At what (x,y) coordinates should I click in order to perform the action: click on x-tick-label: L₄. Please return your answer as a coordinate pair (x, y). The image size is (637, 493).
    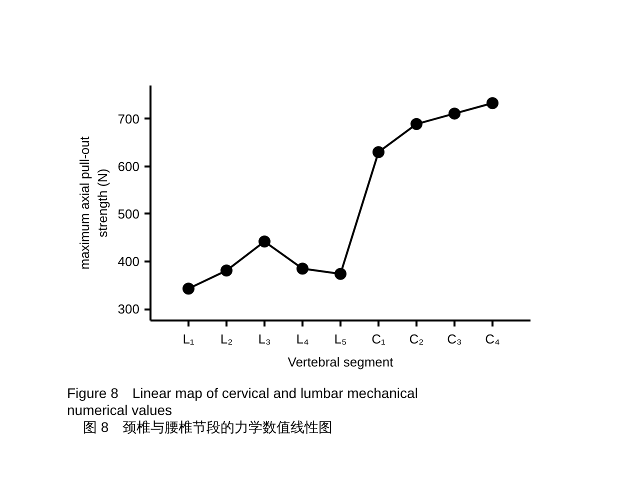
    Looking at the image, I should click on (302, 339).